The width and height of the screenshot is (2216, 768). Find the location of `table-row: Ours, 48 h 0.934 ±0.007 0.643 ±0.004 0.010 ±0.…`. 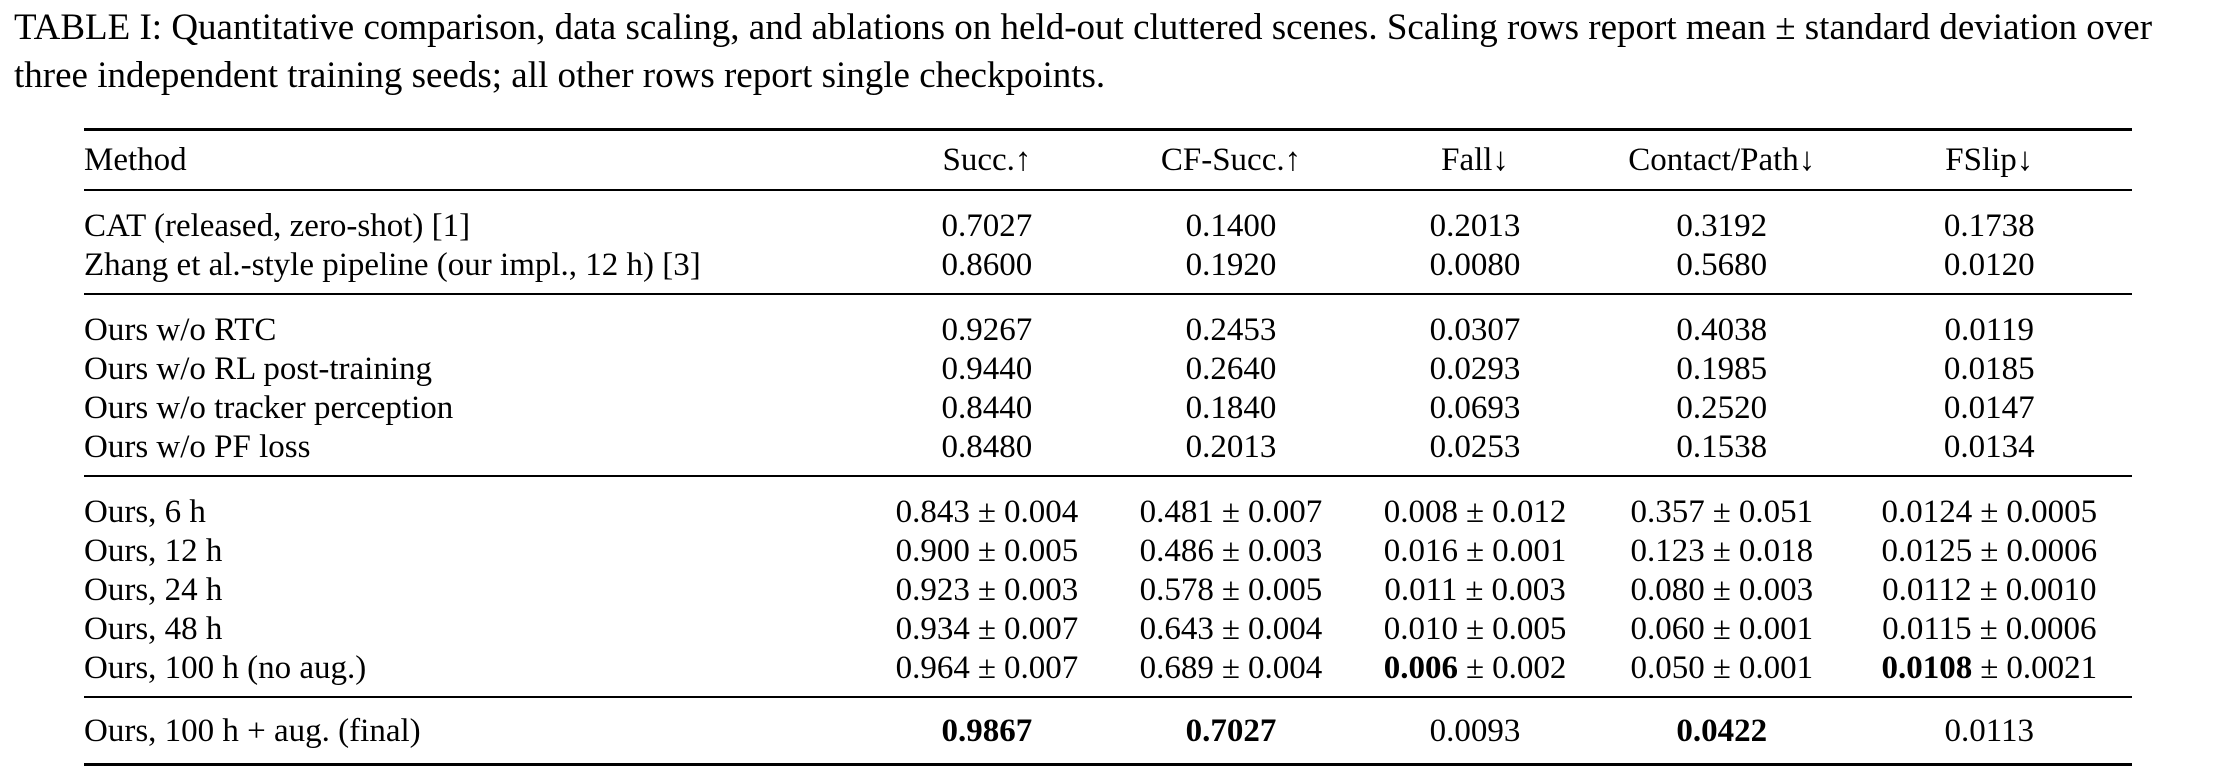

table-row: Ours, 48 h 0.934 ±0.007 0.643 ±0.004 0.010 ±0.… is located at coordinates (1108, 629).